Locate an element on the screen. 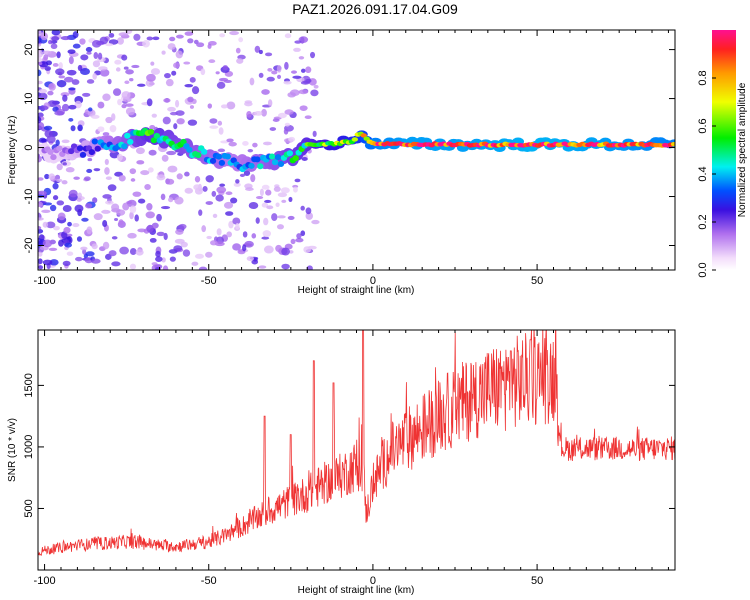  colorbar-tick-label: 0.2 is located at coordinates (703, 221).